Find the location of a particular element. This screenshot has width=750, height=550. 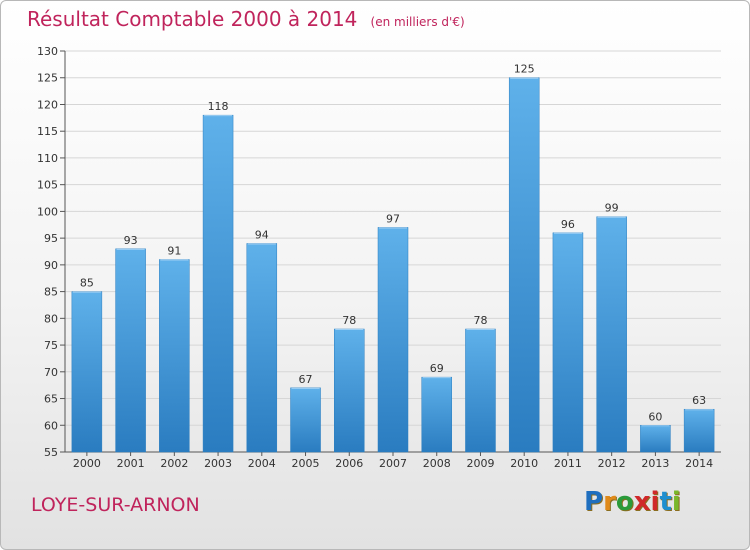

logo-letter: x is located at coordinates (642, 502).